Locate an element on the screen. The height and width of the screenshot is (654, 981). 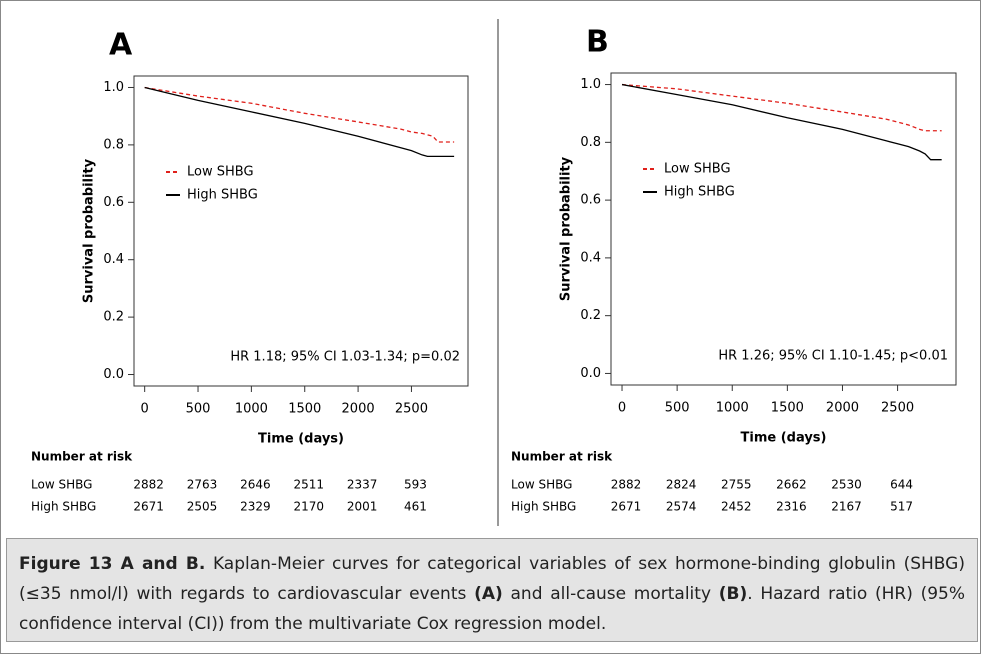
caption-text: (A) is located at coordinates (488, 594).